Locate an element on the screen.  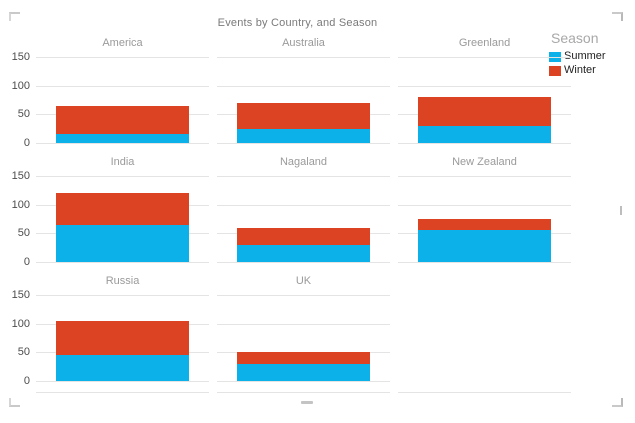
bar-segment-summer-greenland is located at coordinates (484, 134).